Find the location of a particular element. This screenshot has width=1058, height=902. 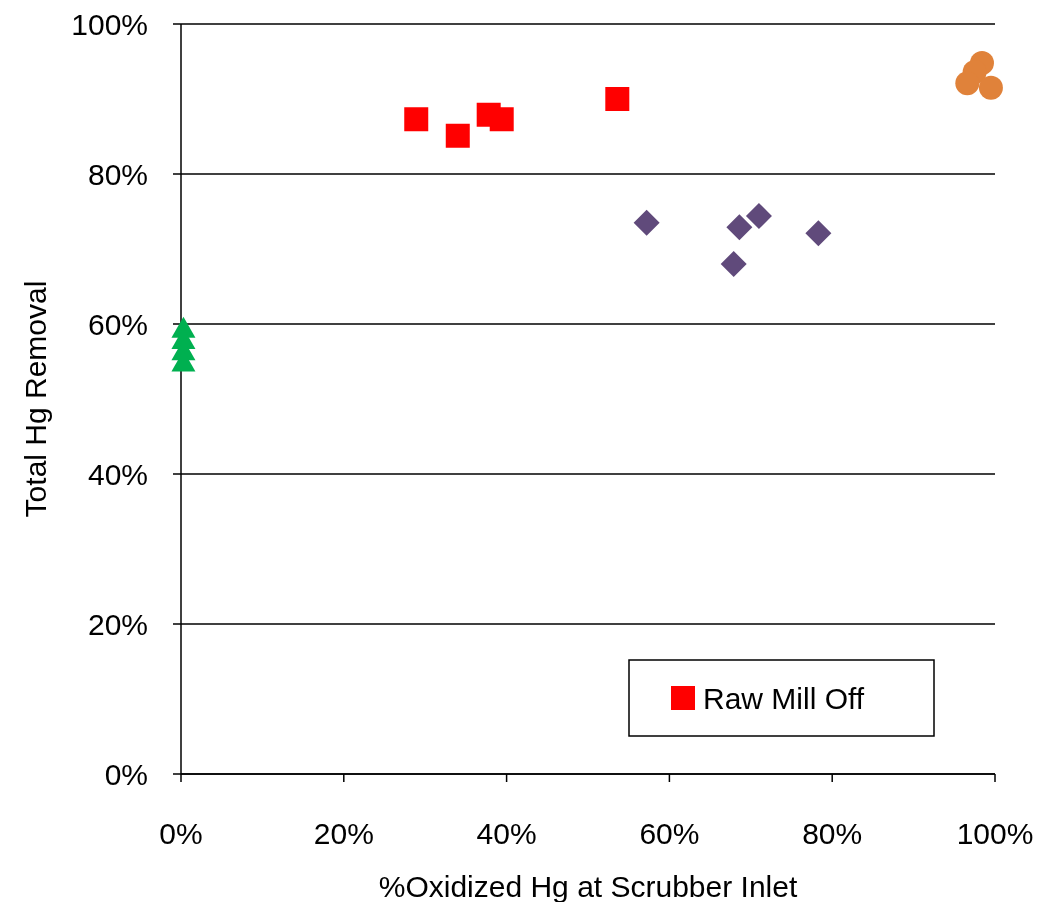

y-tick-label: 20% is located at coordinates (117, 624).